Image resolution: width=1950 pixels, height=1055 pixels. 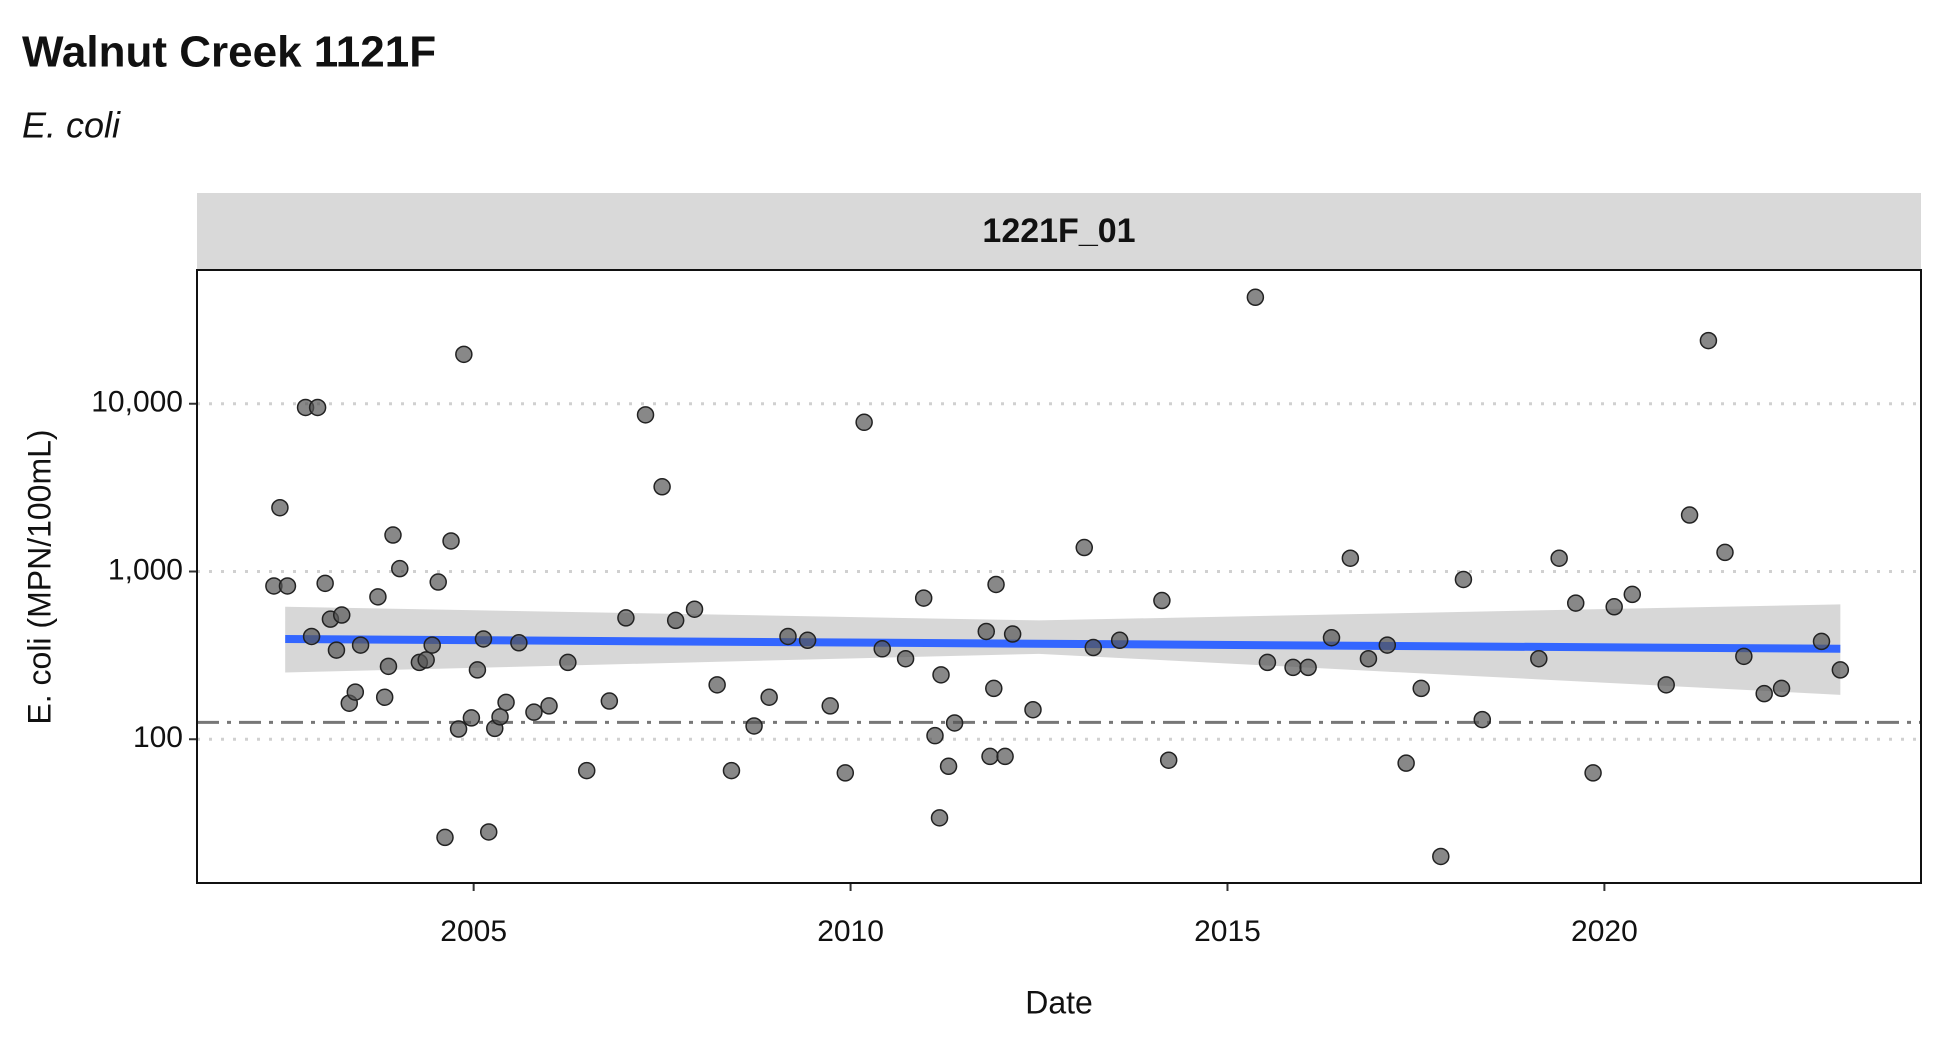 I want to click on chart-title: Walnut Creek 1121F, so click(x=229, y=52).